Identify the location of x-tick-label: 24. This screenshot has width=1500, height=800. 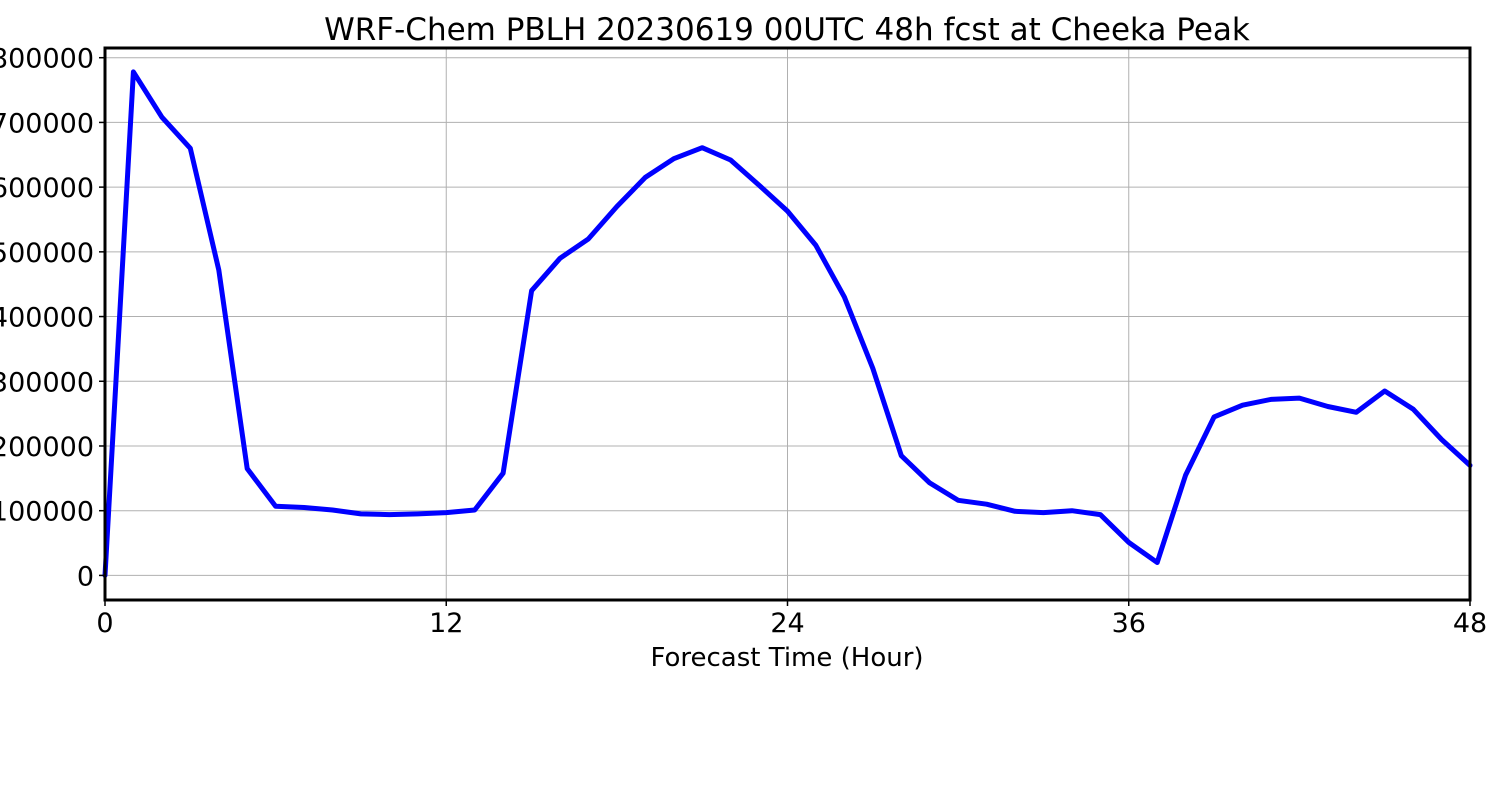
(787, 623).